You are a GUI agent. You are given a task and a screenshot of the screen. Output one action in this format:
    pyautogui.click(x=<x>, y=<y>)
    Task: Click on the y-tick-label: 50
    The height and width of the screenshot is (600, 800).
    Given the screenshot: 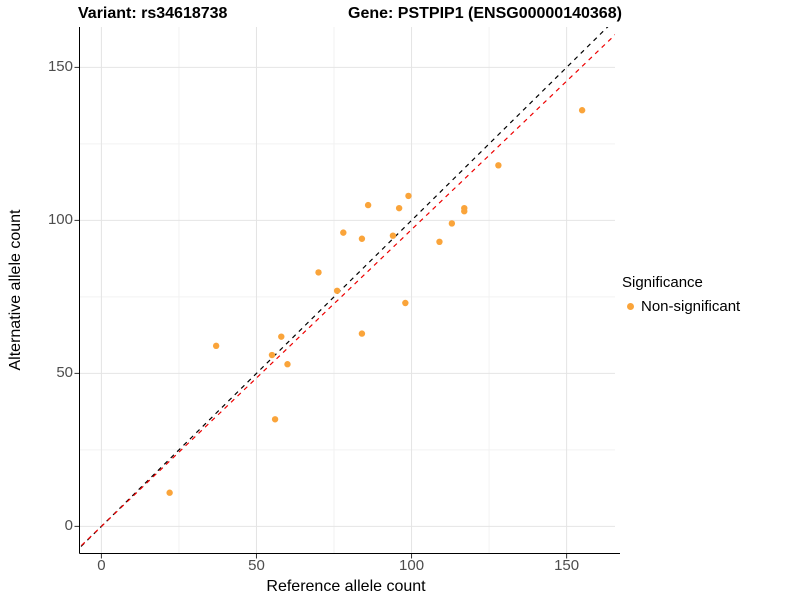 What is the action you would take?
    pyautogui.click(x=64, y=373)
    